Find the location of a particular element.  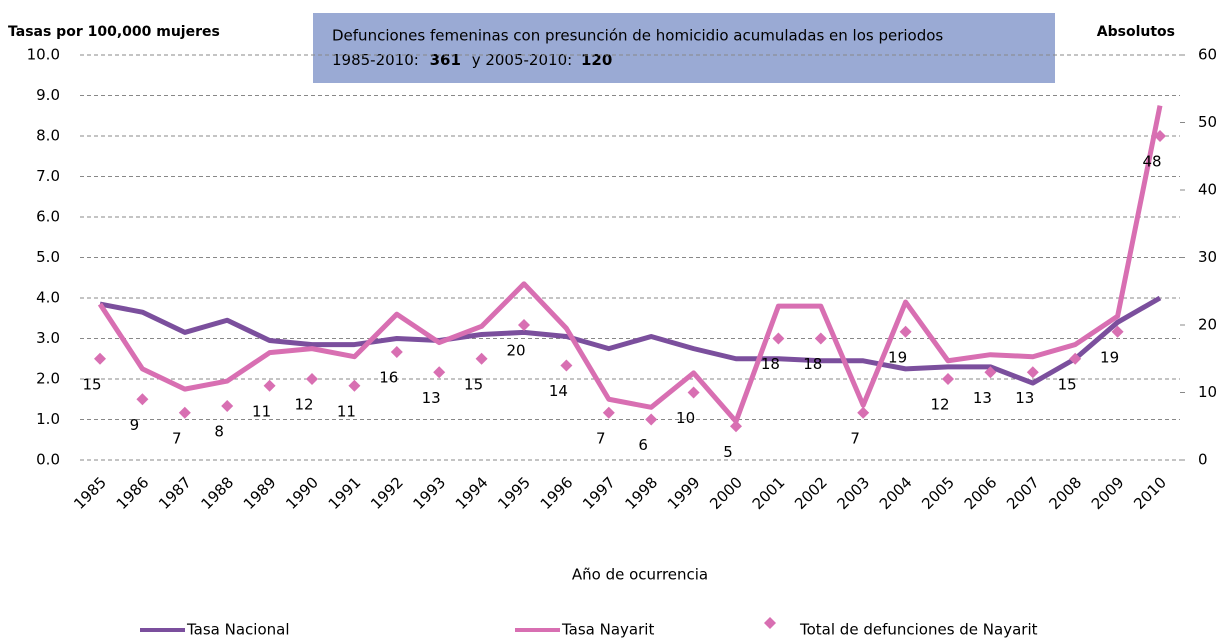

y2-tick-label: 60 is located at coordinates (1207, 55).